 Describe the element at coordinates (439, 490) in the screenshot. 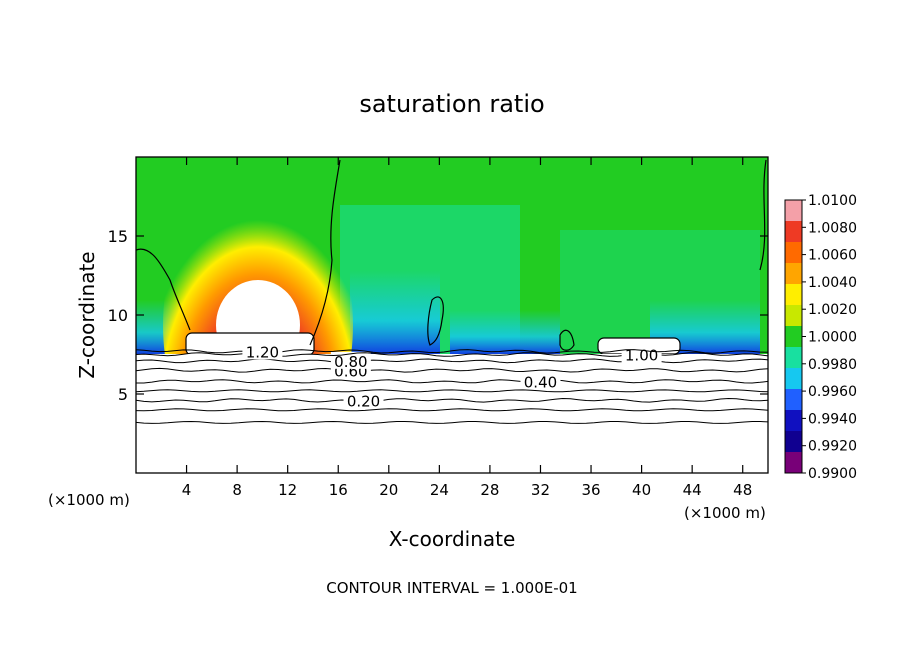

I see `x-tick-label: 24` at that location.